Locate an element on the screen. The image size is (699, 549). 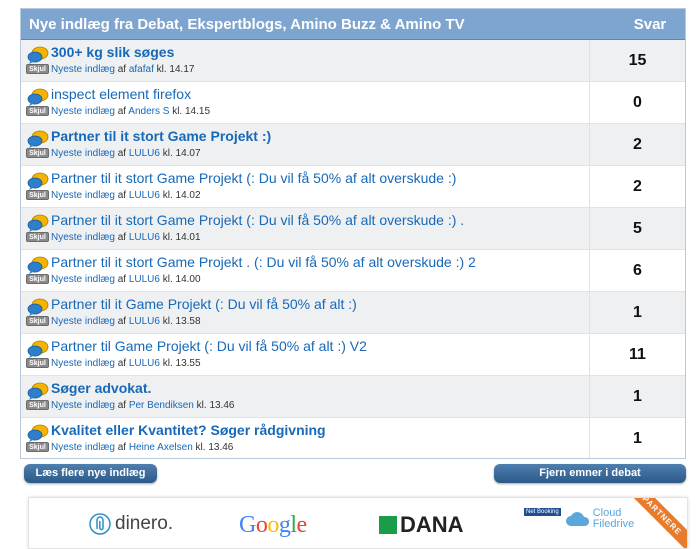
post-meta: Nyeste indlæg af Per Bendiksen kl. 13.46 is located at coordinates (320, 406).